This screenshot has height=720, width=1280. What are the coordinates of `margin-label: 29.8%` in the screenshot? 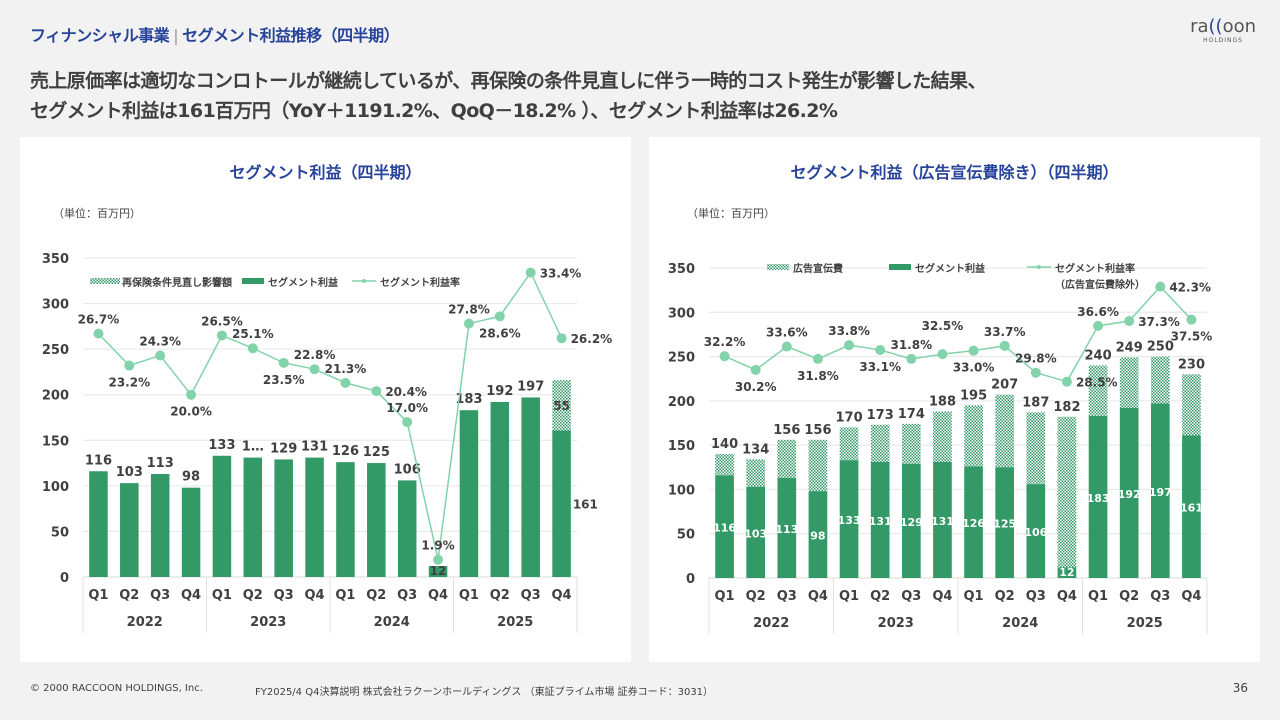 It's located at (1036, 359).